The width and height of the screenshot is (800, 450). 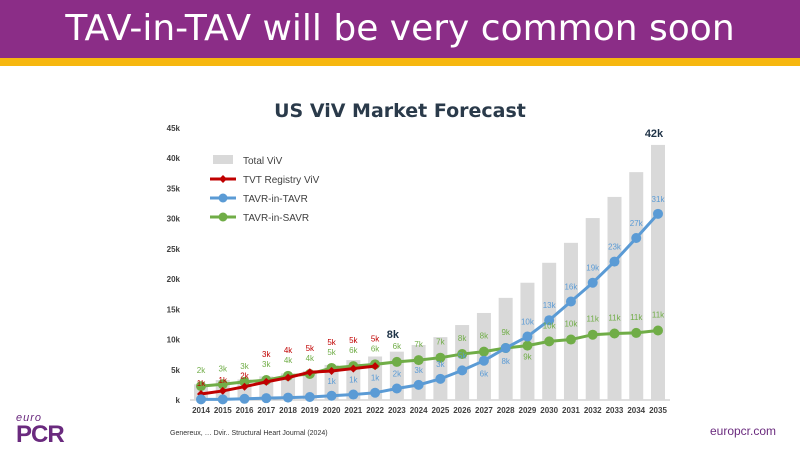 What do you see at coordinates (288, 410) in the screenshot?
I see `x-tick-label: 2018` at bounding box center [288, 410].